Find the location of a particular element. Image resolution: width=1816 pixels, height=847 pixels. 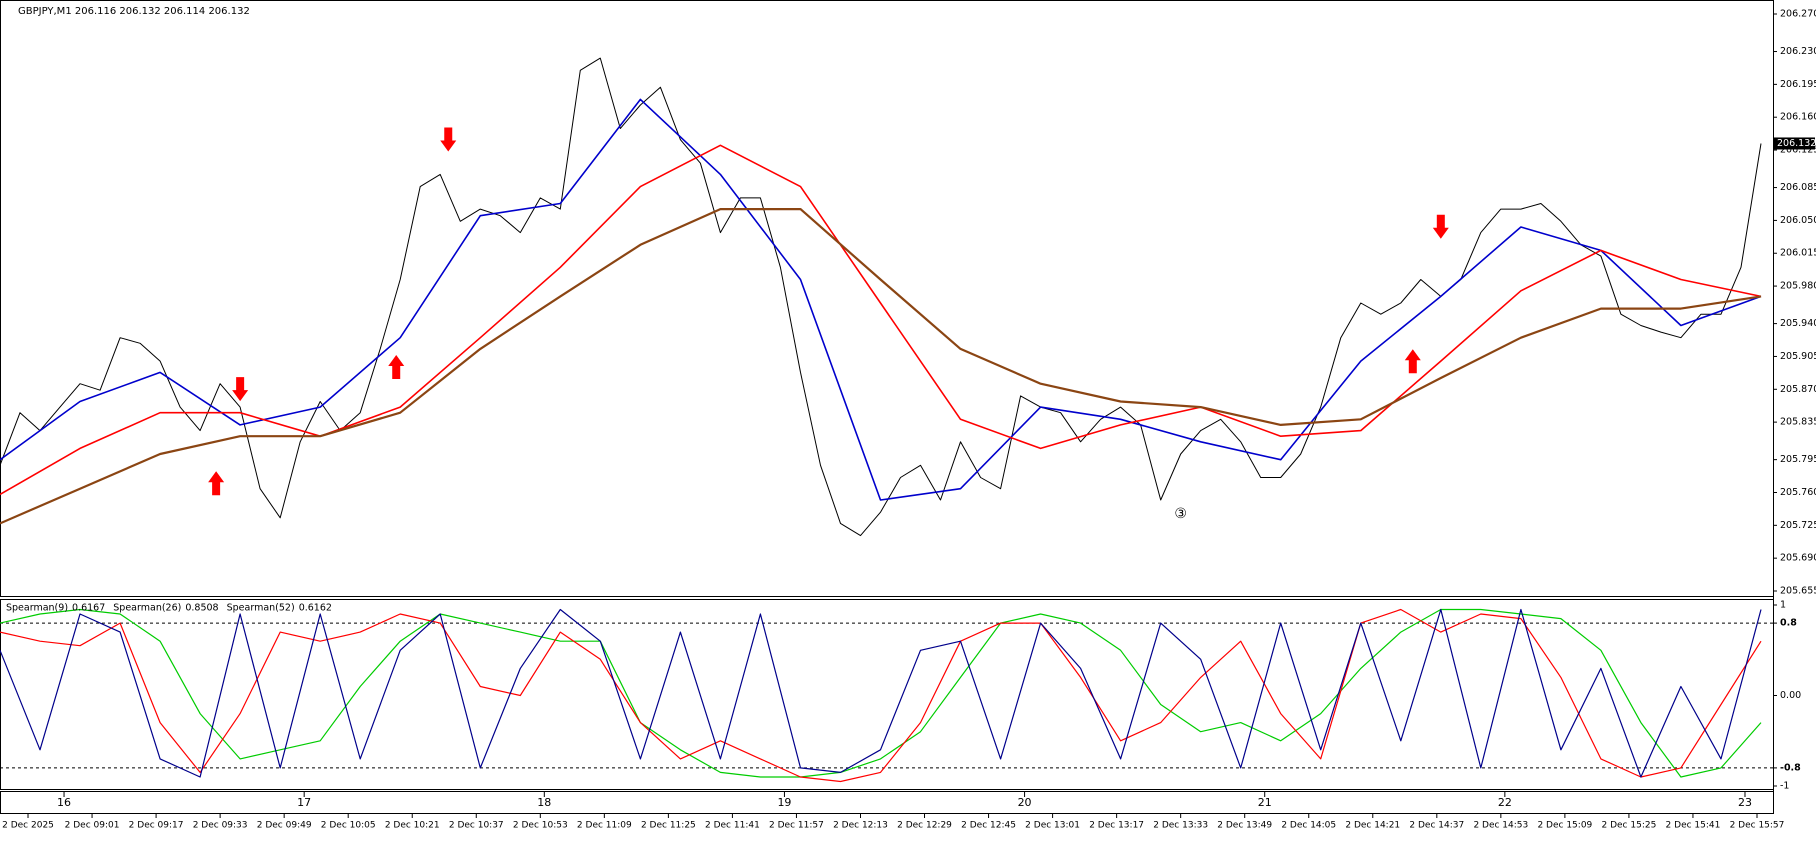

time-tick-label: 2 Dec 09:01 is located at coordinates (92, 826).